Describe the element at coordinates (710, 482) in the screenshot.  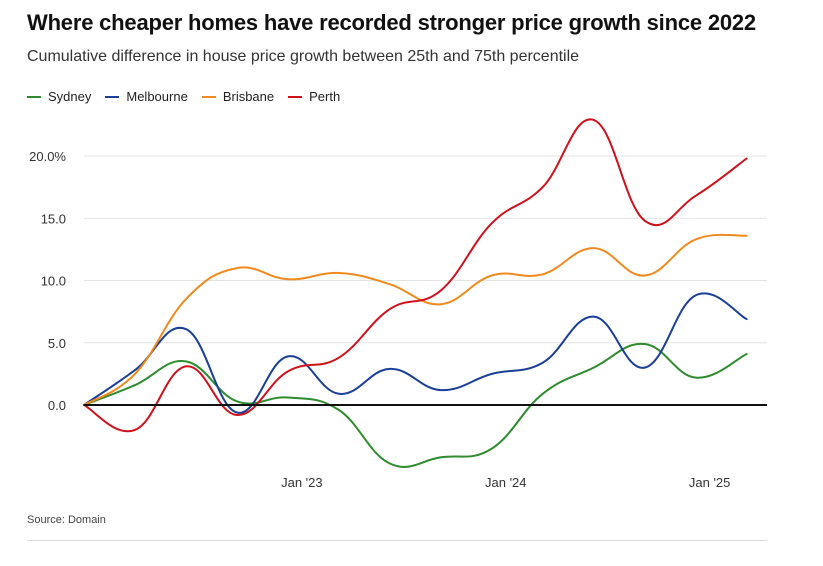
I see `x-tick-label: Jan '25` at that location.